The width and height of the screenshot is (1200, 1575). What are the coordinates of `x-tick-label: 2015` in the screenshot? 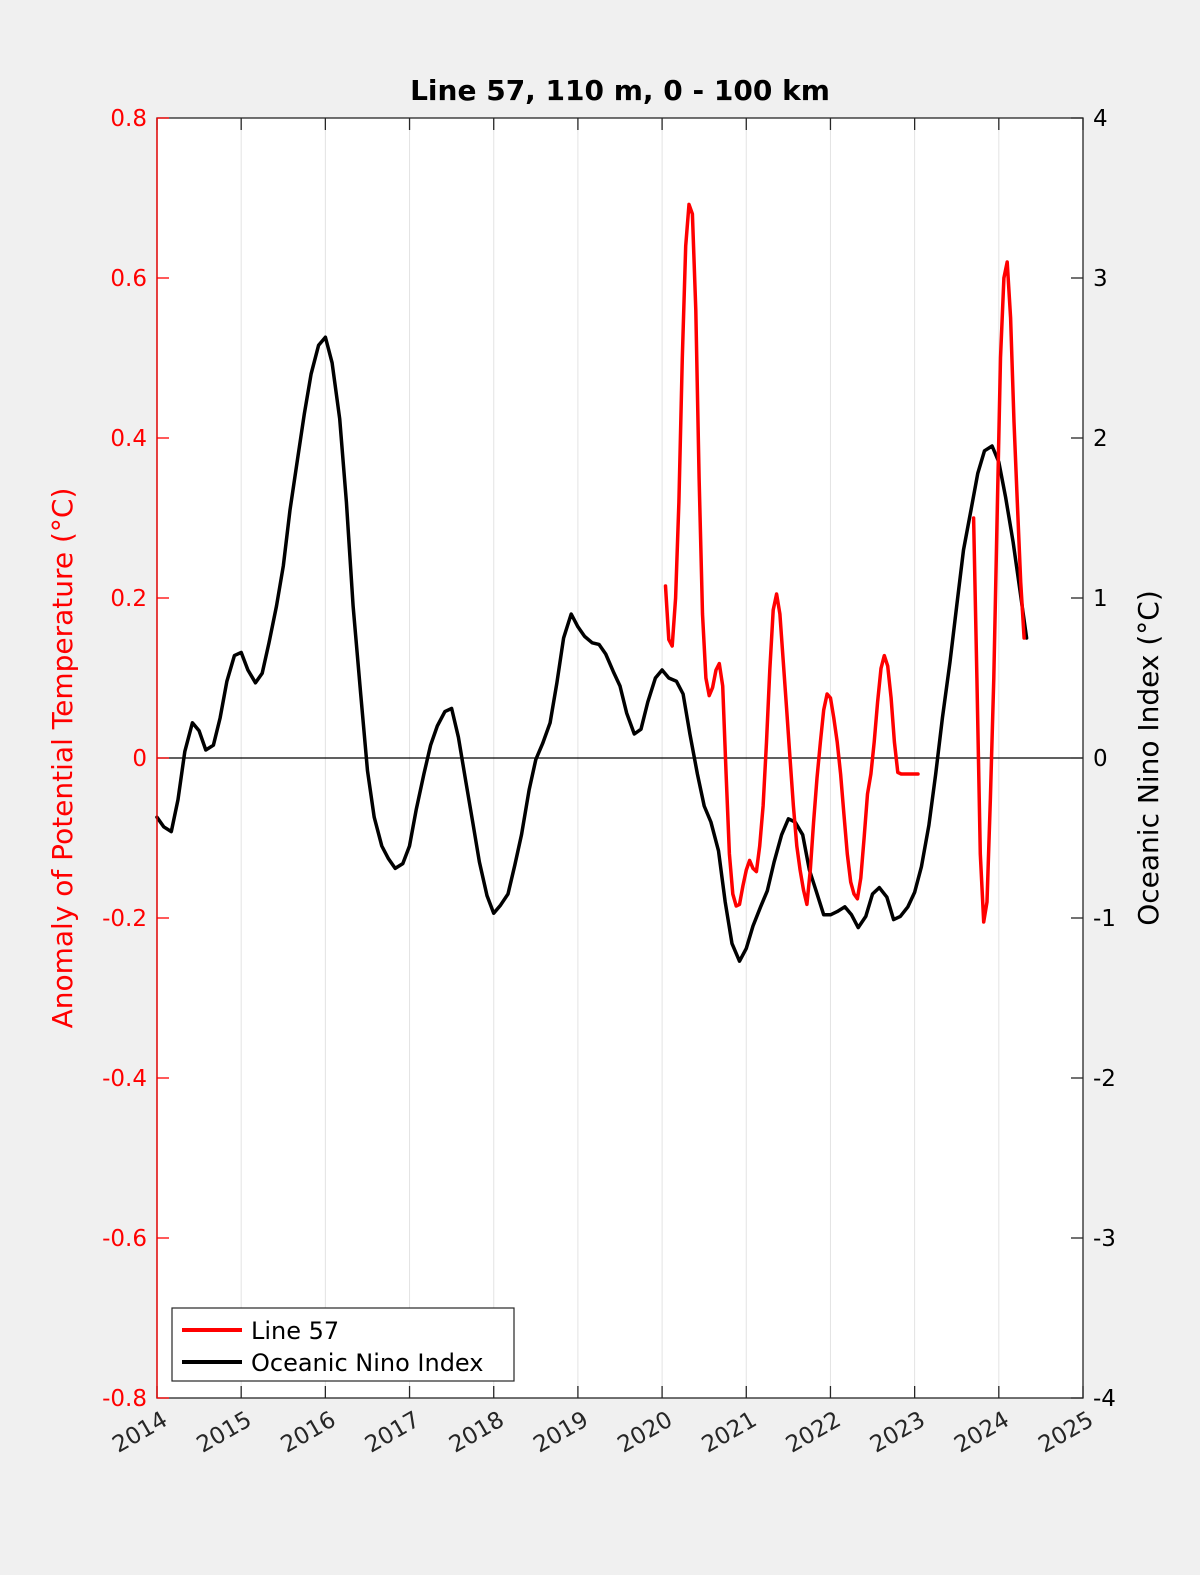 It's located at (224, 1433).